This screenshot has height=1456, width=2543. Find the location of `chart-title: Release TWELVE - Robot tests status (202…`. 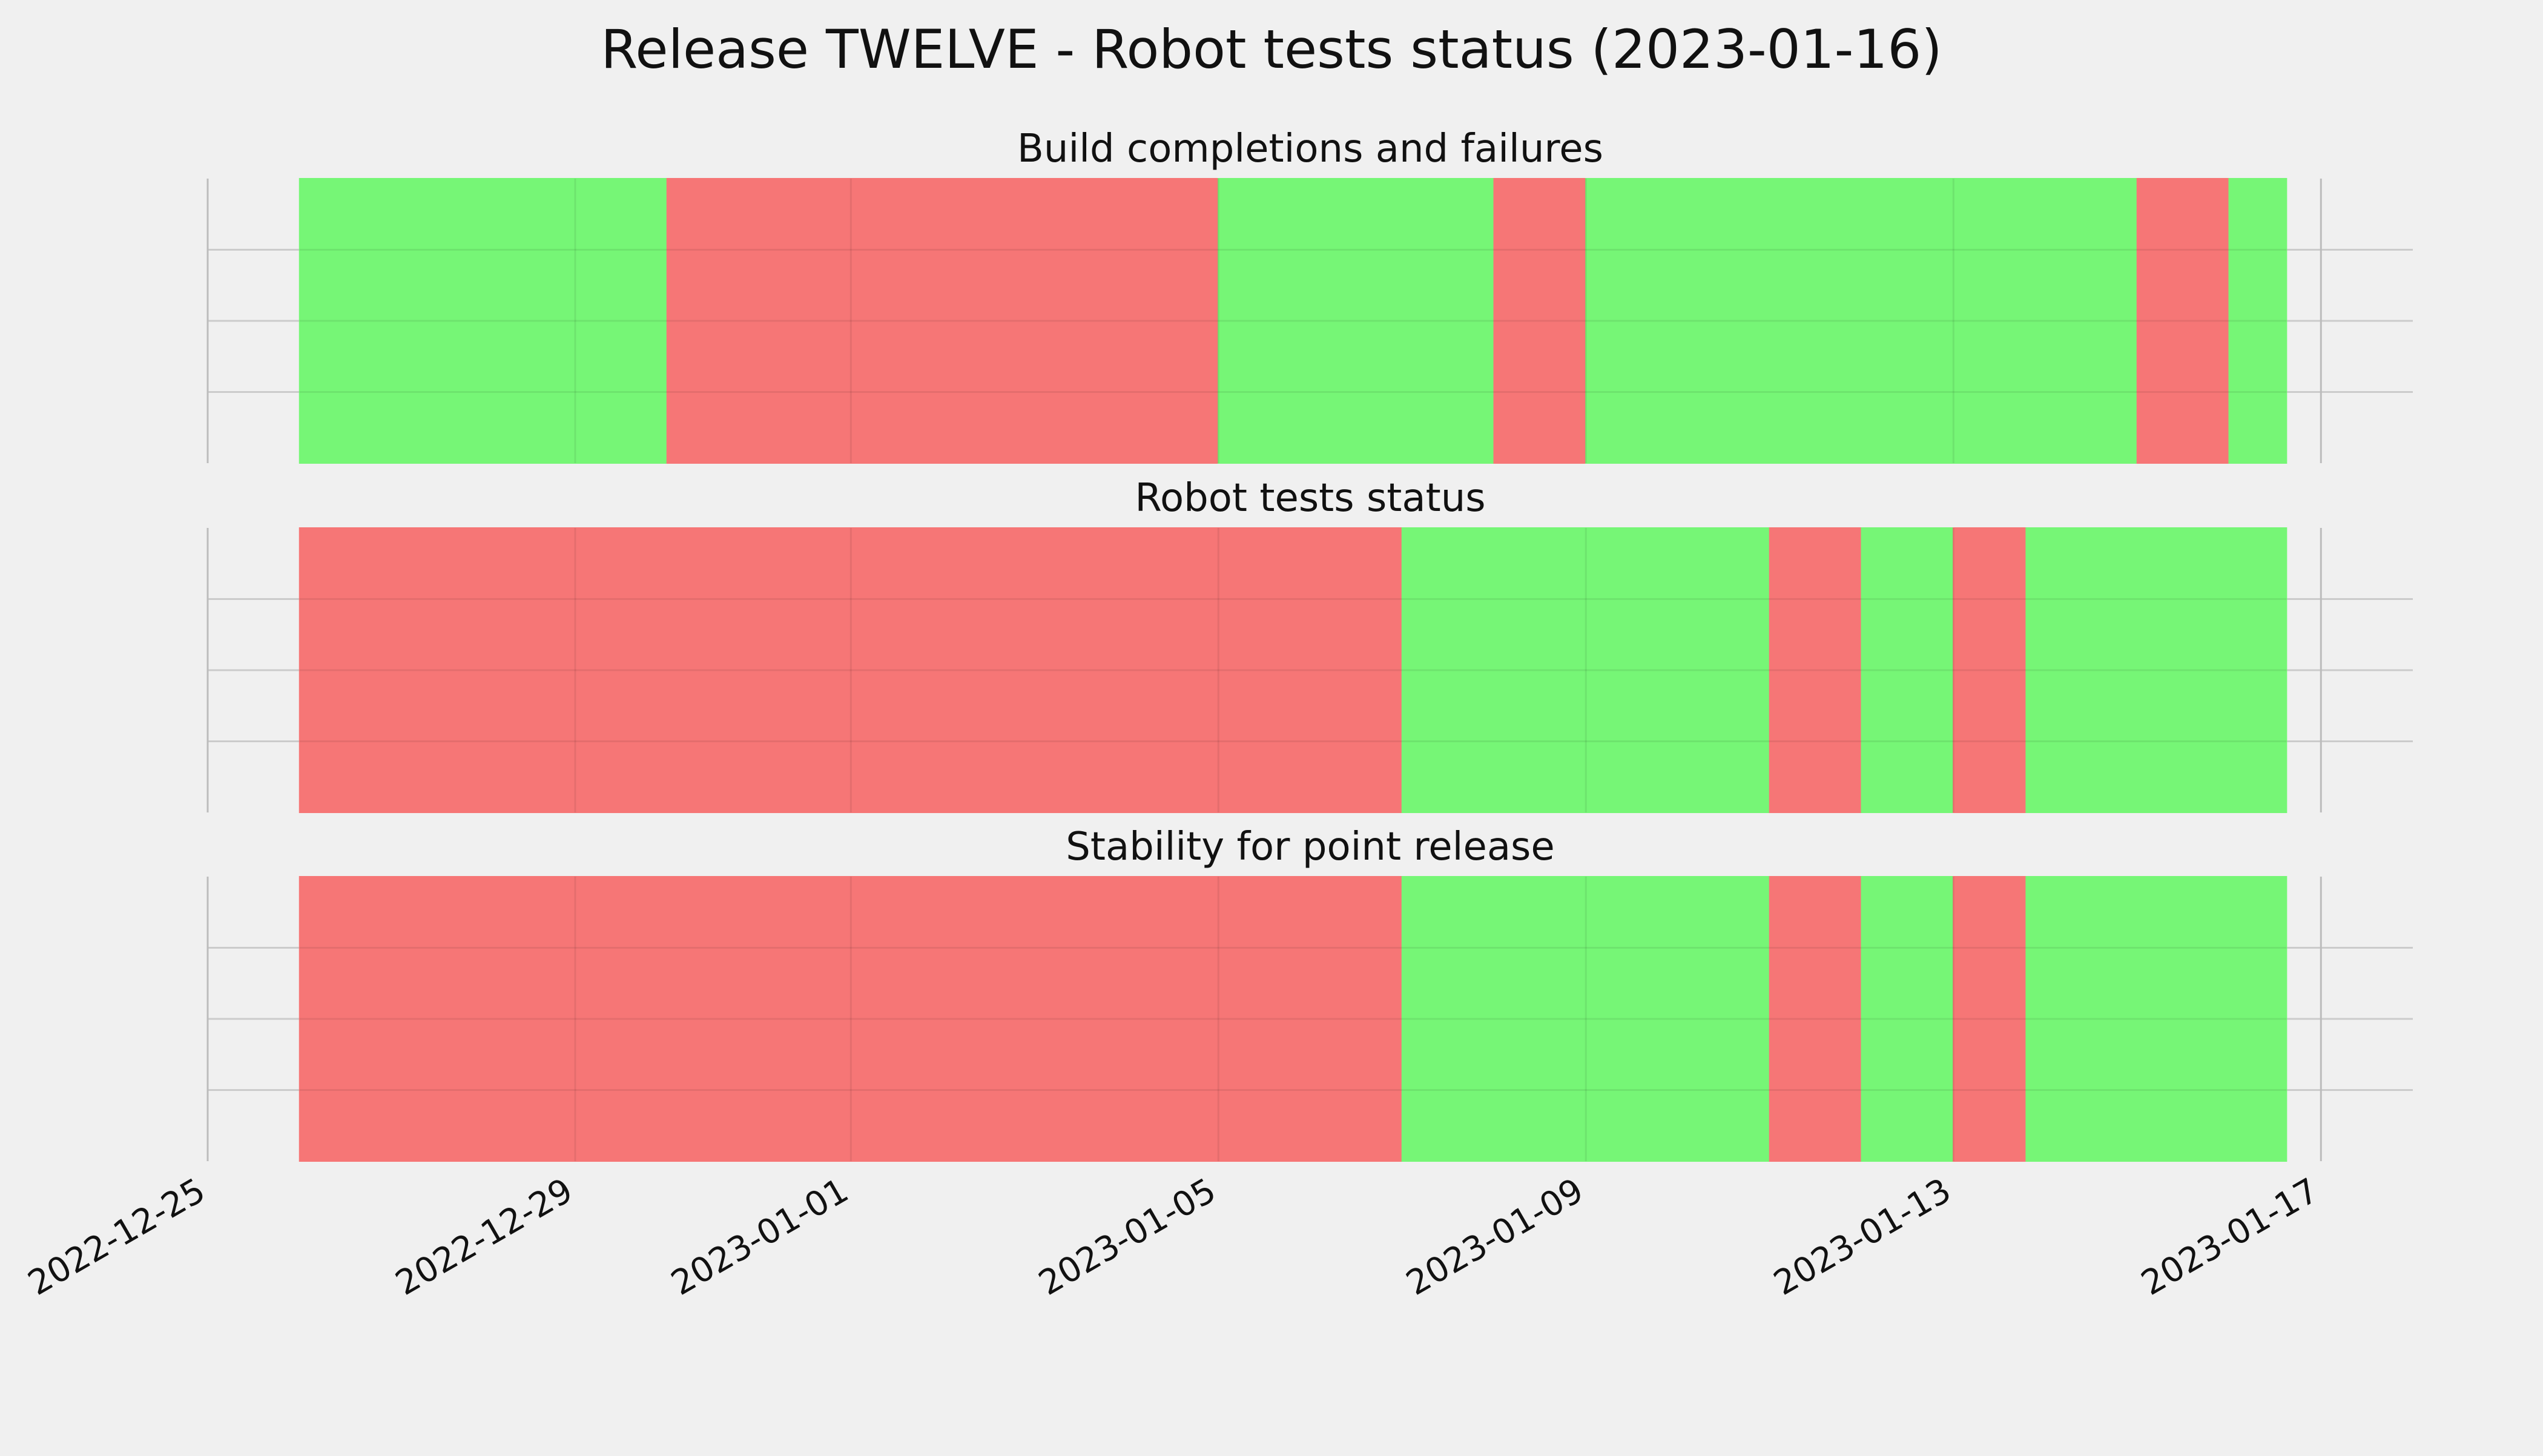

chart-title: Release TWELVE - Robot tests status (202… is located at coordinates (1271, 49).